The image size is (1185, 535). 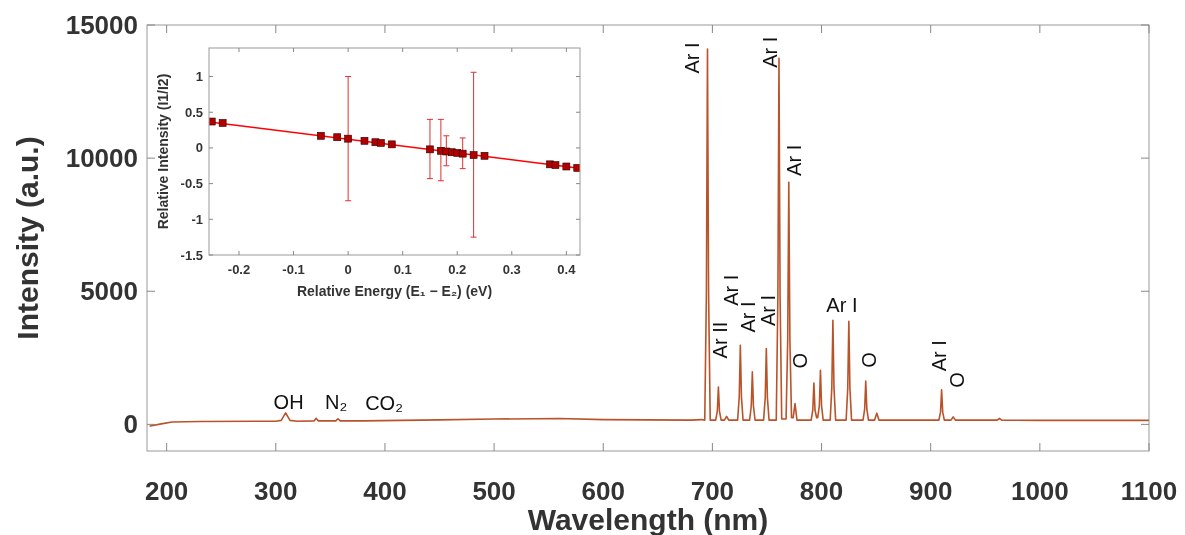 I want to click on x-tick-label: 0.2, so click(x=457, y=269).